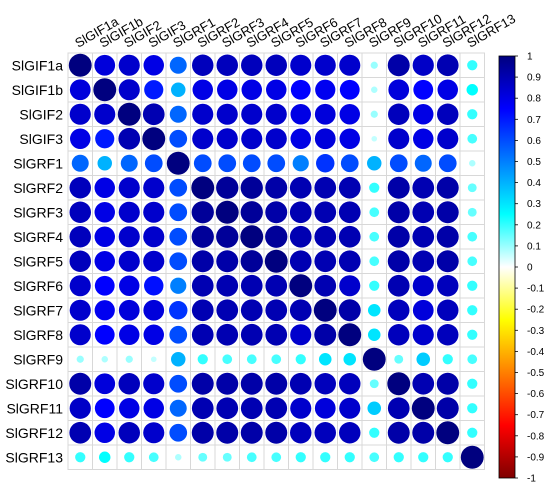  Describe the element at coordinates (374, 163) in the screenshot. I see `correlation-circle: SlGRF1 / SlGRF9` at that location.